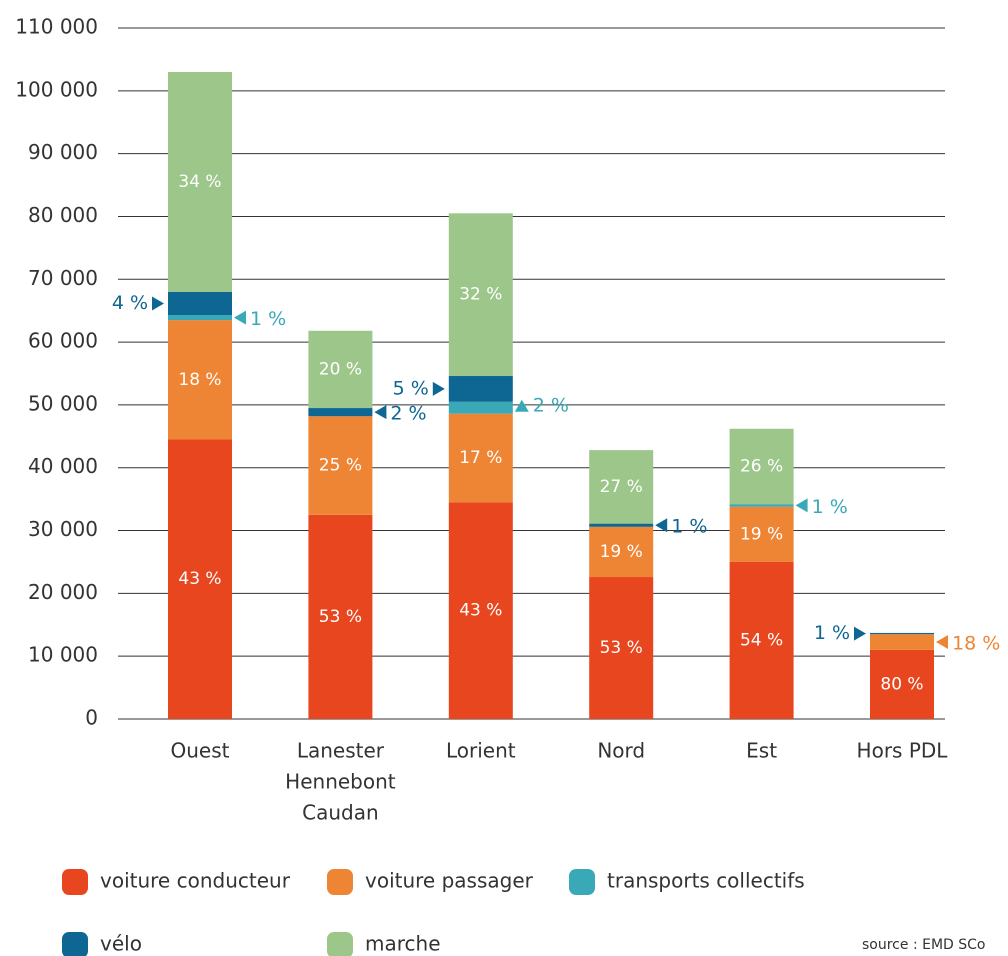  What do you see at coordinates (56, 27) in the screenshot?
I see `y-tick-label: 110 000` at bounding box center [56, 27].